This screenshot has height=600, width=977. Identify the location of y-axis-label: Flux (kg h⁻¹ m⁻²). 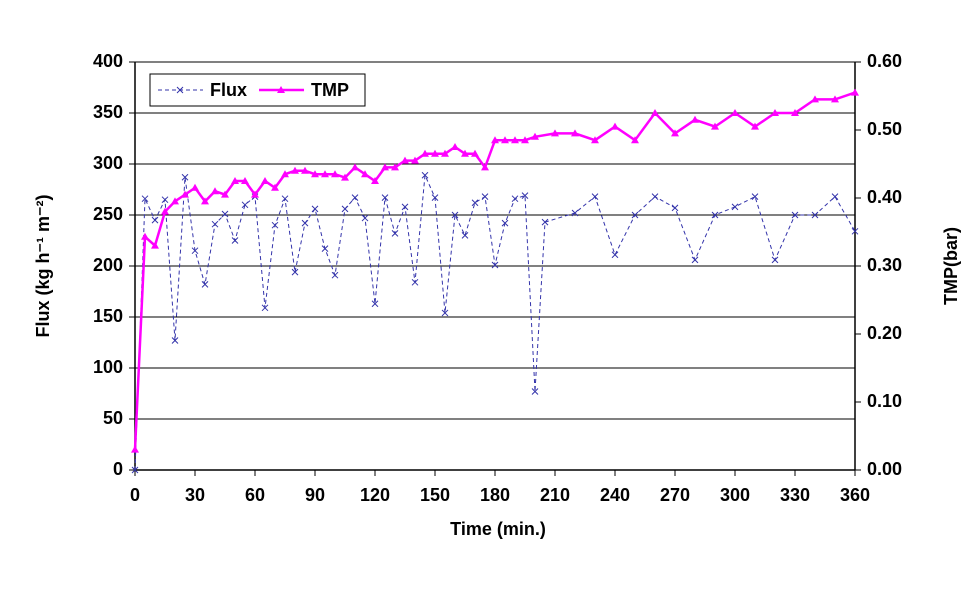
(43, 266).